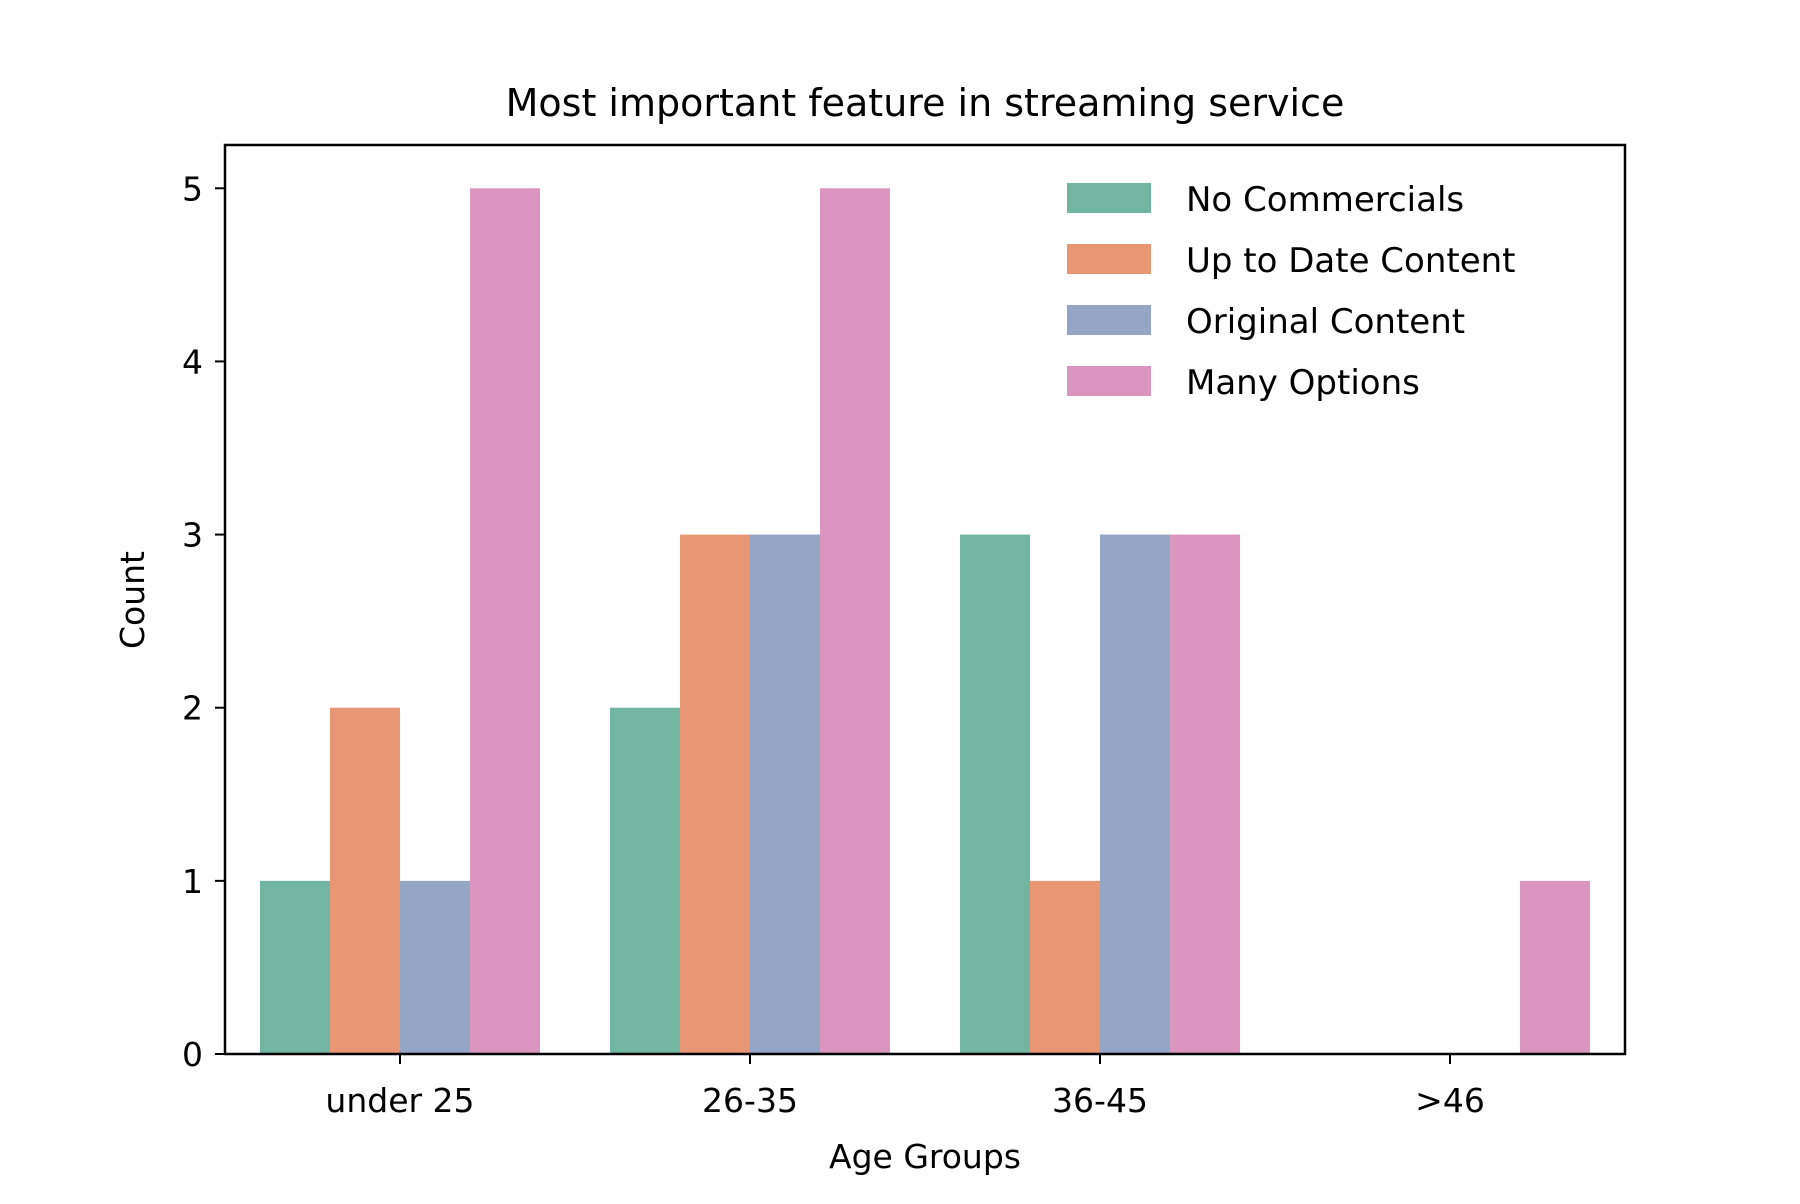 This screenshot has height=1204, width=1800. What do you see at coordinates (1325, 322) in the screenshot?
I see `legend-label: Original Content` at bounding box center [1325, 322].